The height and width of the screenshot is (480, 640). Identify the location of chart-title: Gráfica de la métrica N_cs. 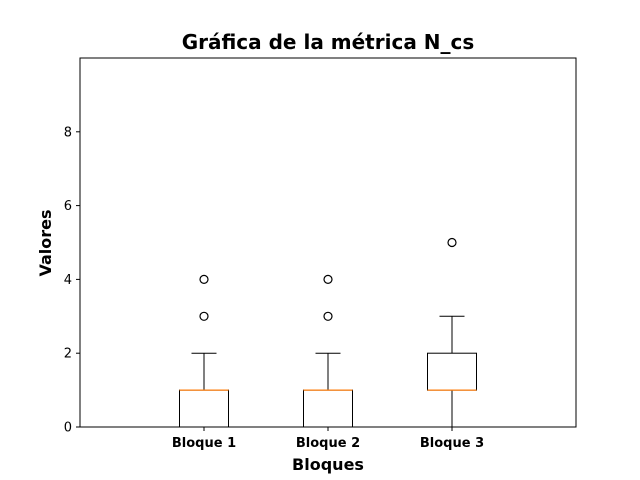
(328, 42).